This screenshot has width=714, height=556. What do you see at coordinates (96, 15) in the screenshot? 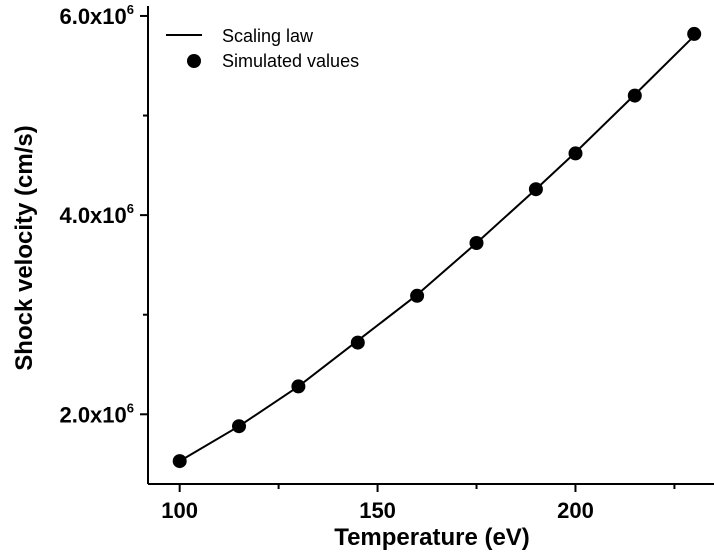
I see `y-tick-label-6: 6.0x10⁶` at bounding box center [96, 15].